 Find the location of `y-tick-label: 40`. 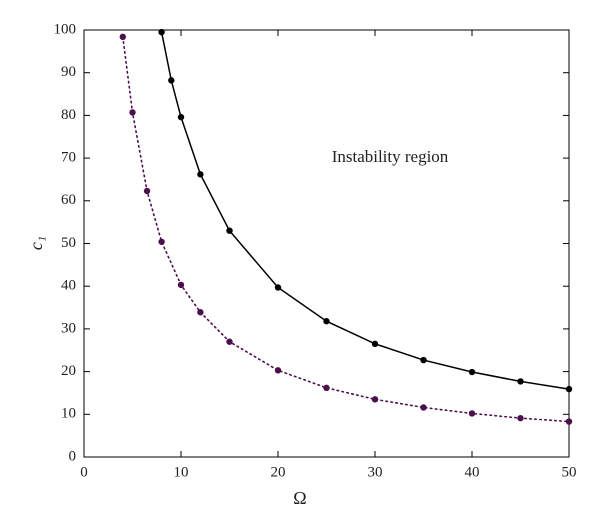

y-tick-label: 40 is located at coordinates (68, 286).